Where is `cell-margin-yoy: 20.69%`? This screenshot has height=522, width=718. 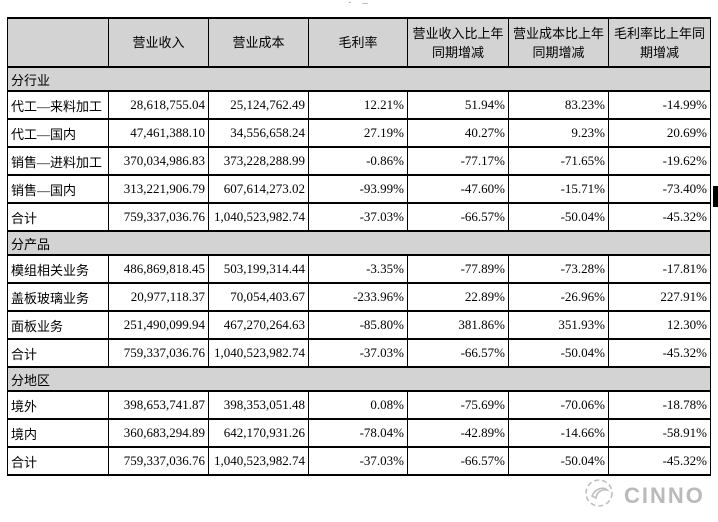 cell-margin-yoy: 20.69% is located at coordinates (659, 133).